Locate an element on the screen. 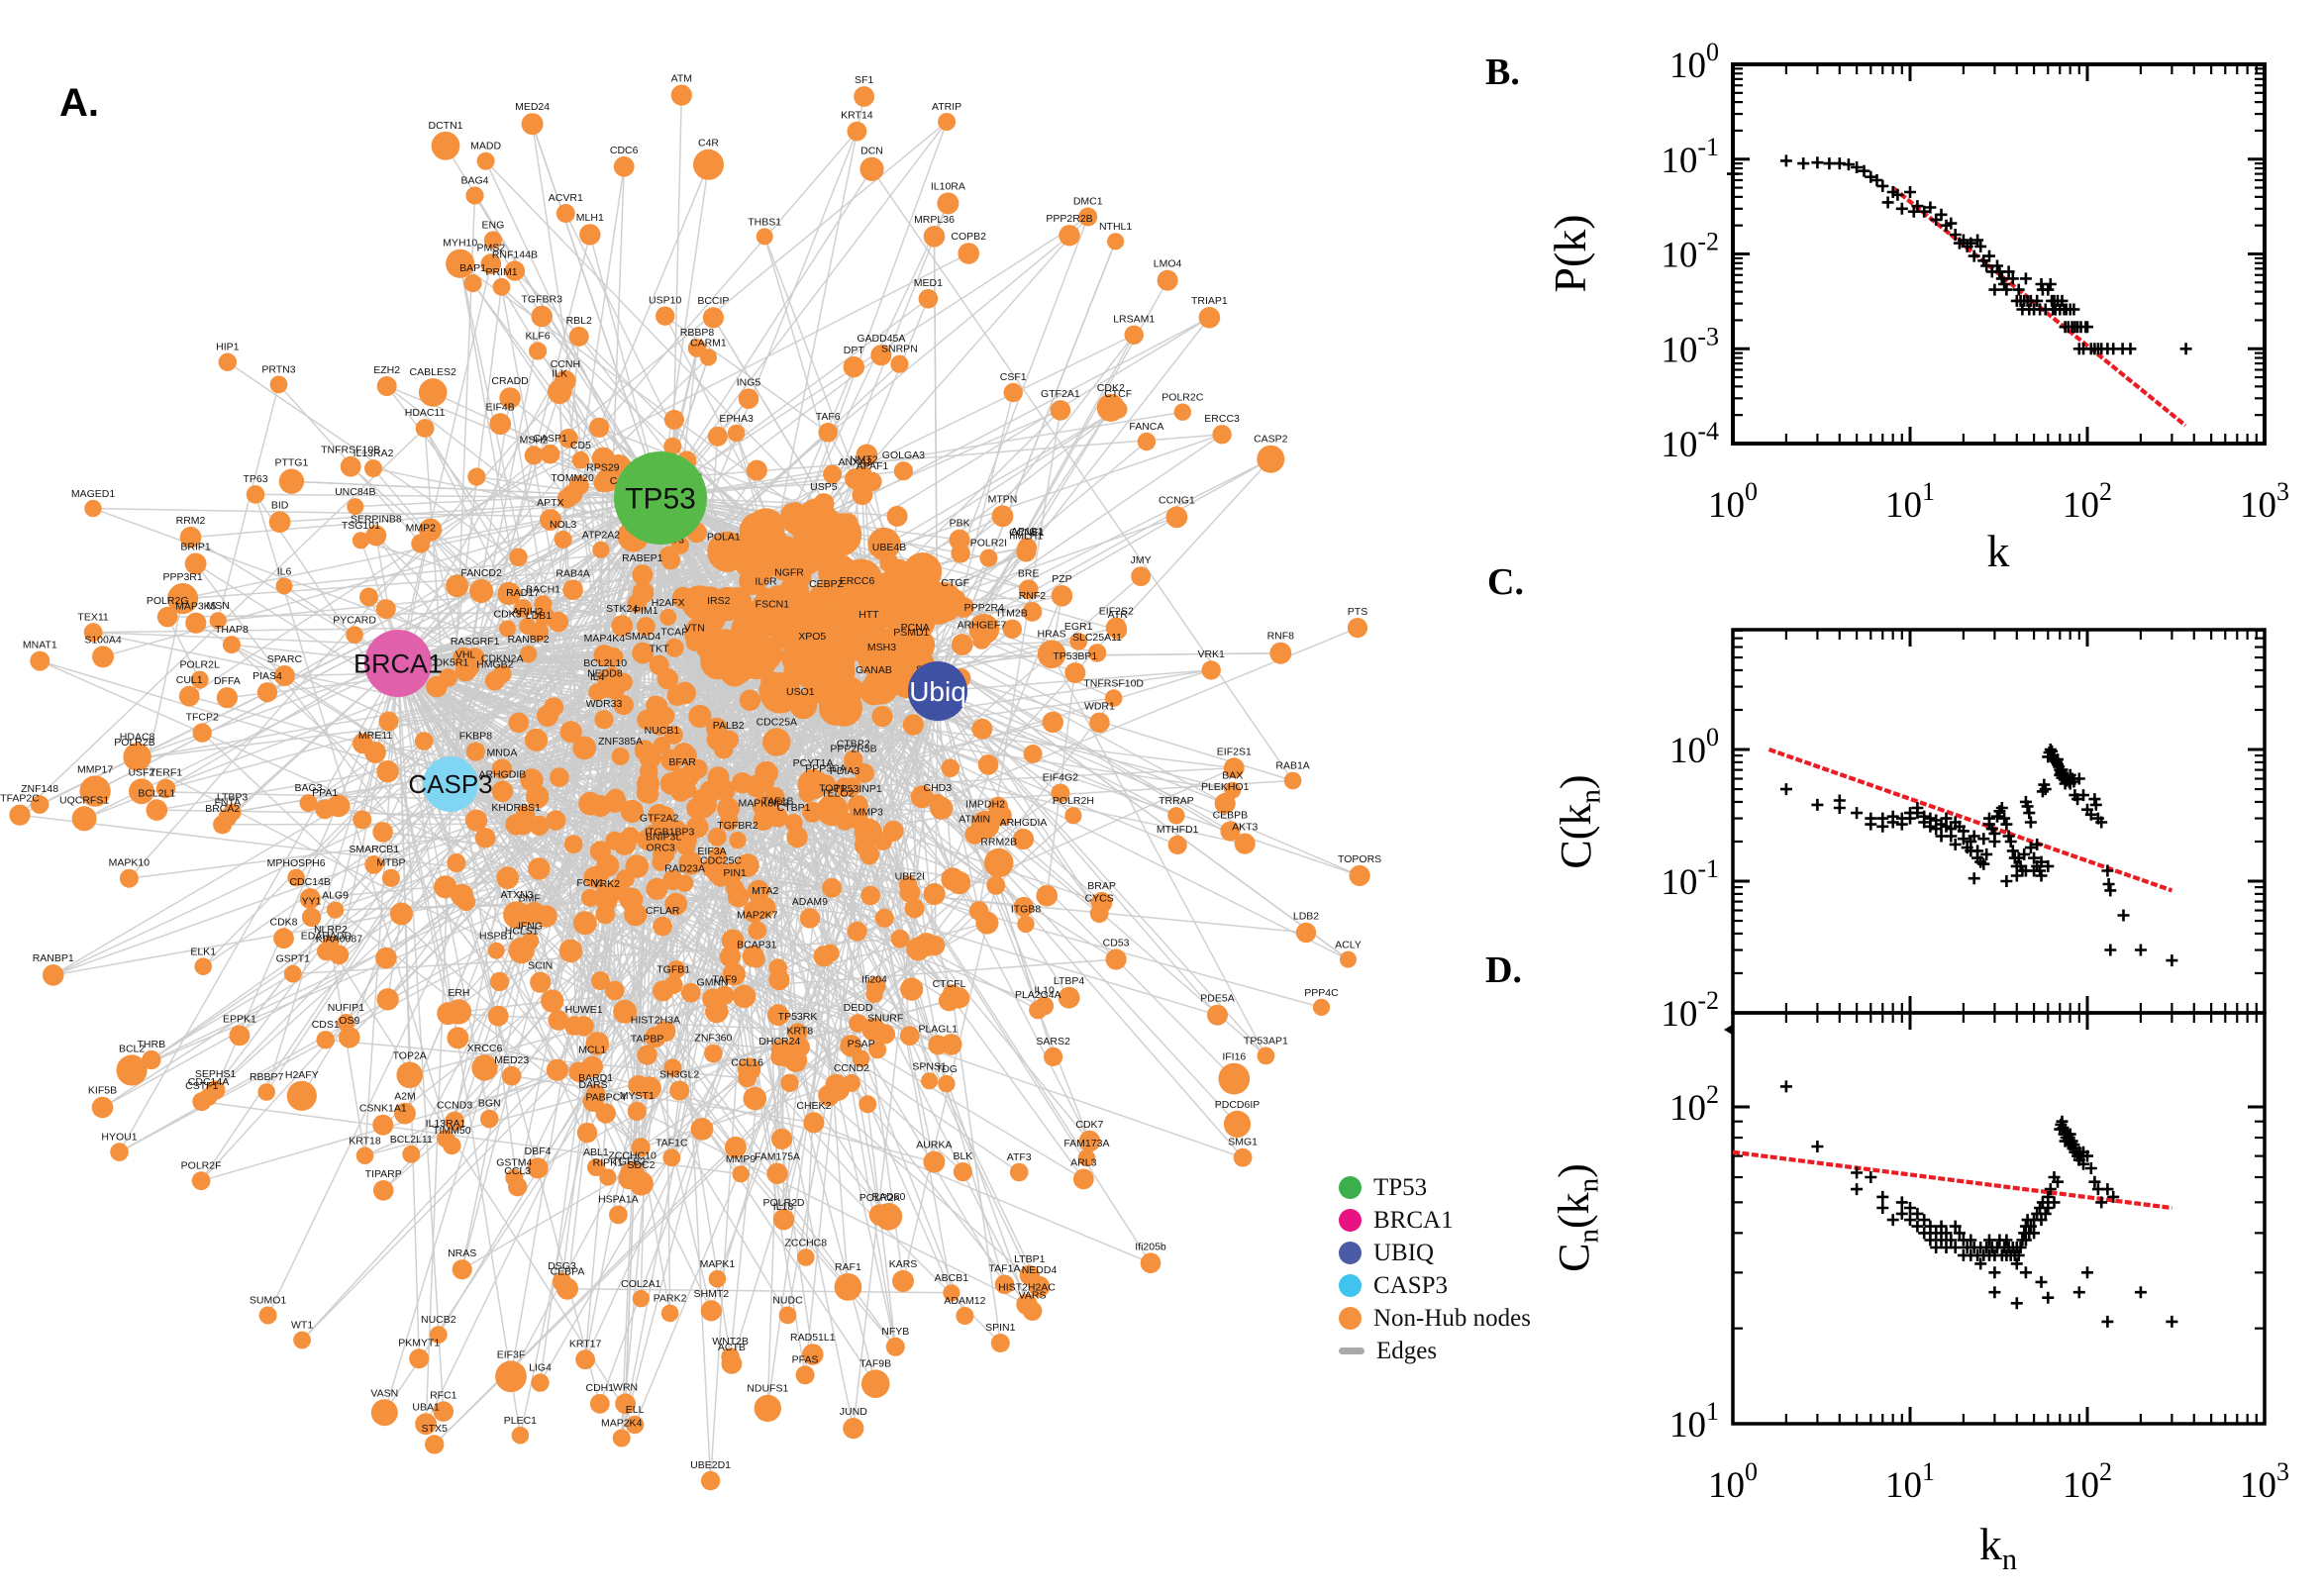  gene-label: DHCR24 is located at coordinates (779, 1041).